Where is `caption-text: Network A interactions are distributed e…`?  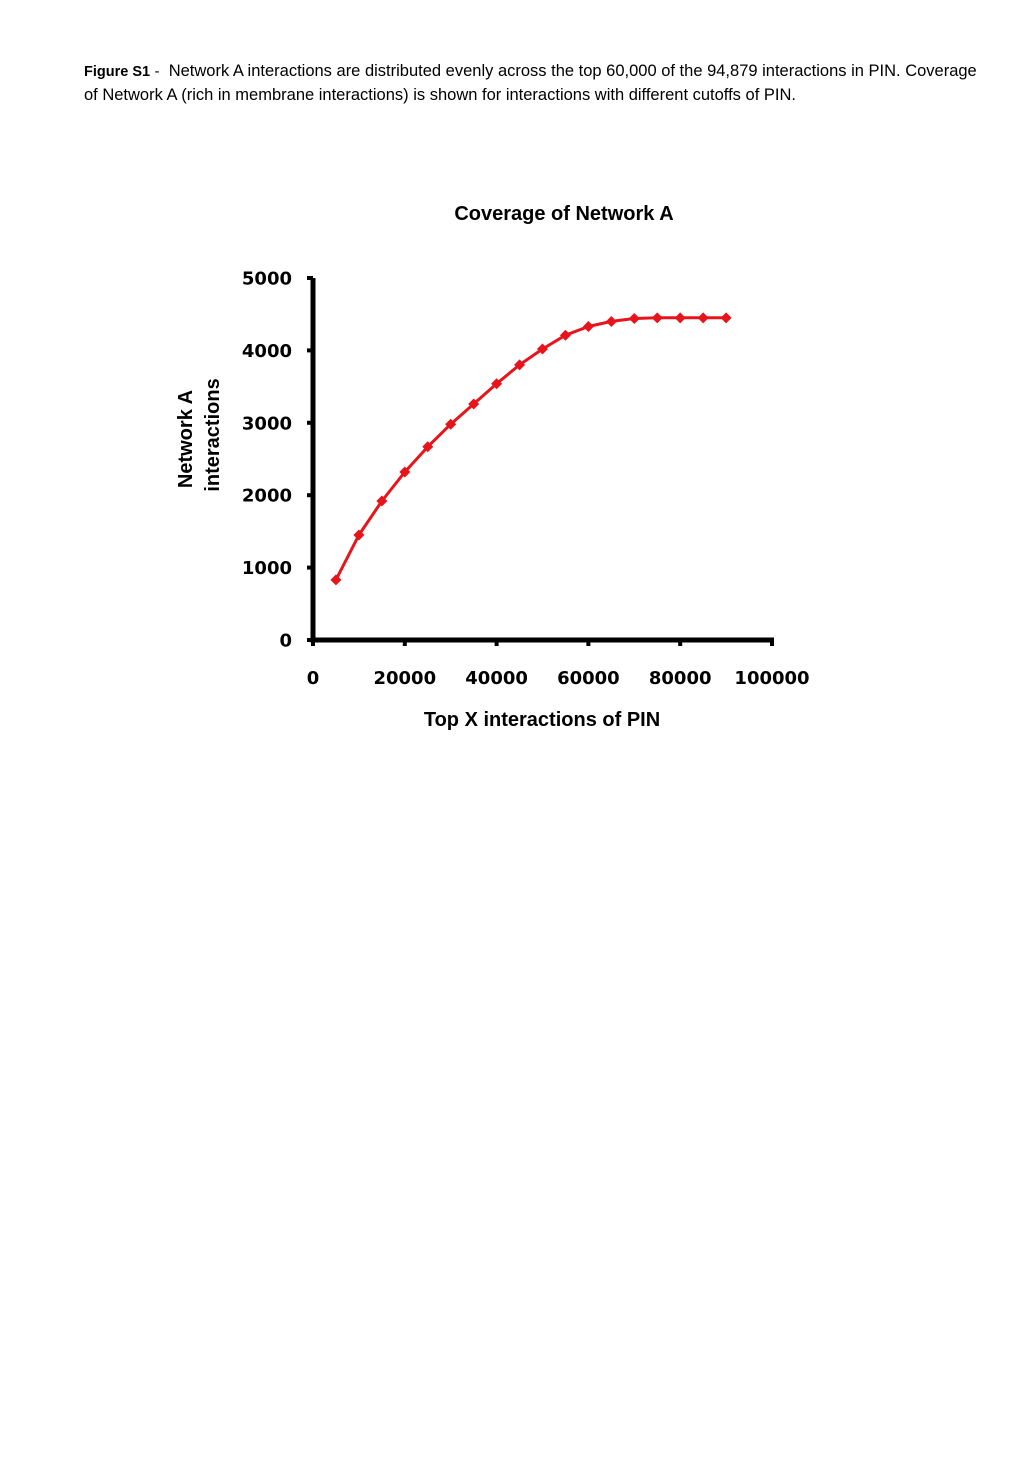
caption-text: Network A interactions are distributed e… is located at coordinates (530, 83).